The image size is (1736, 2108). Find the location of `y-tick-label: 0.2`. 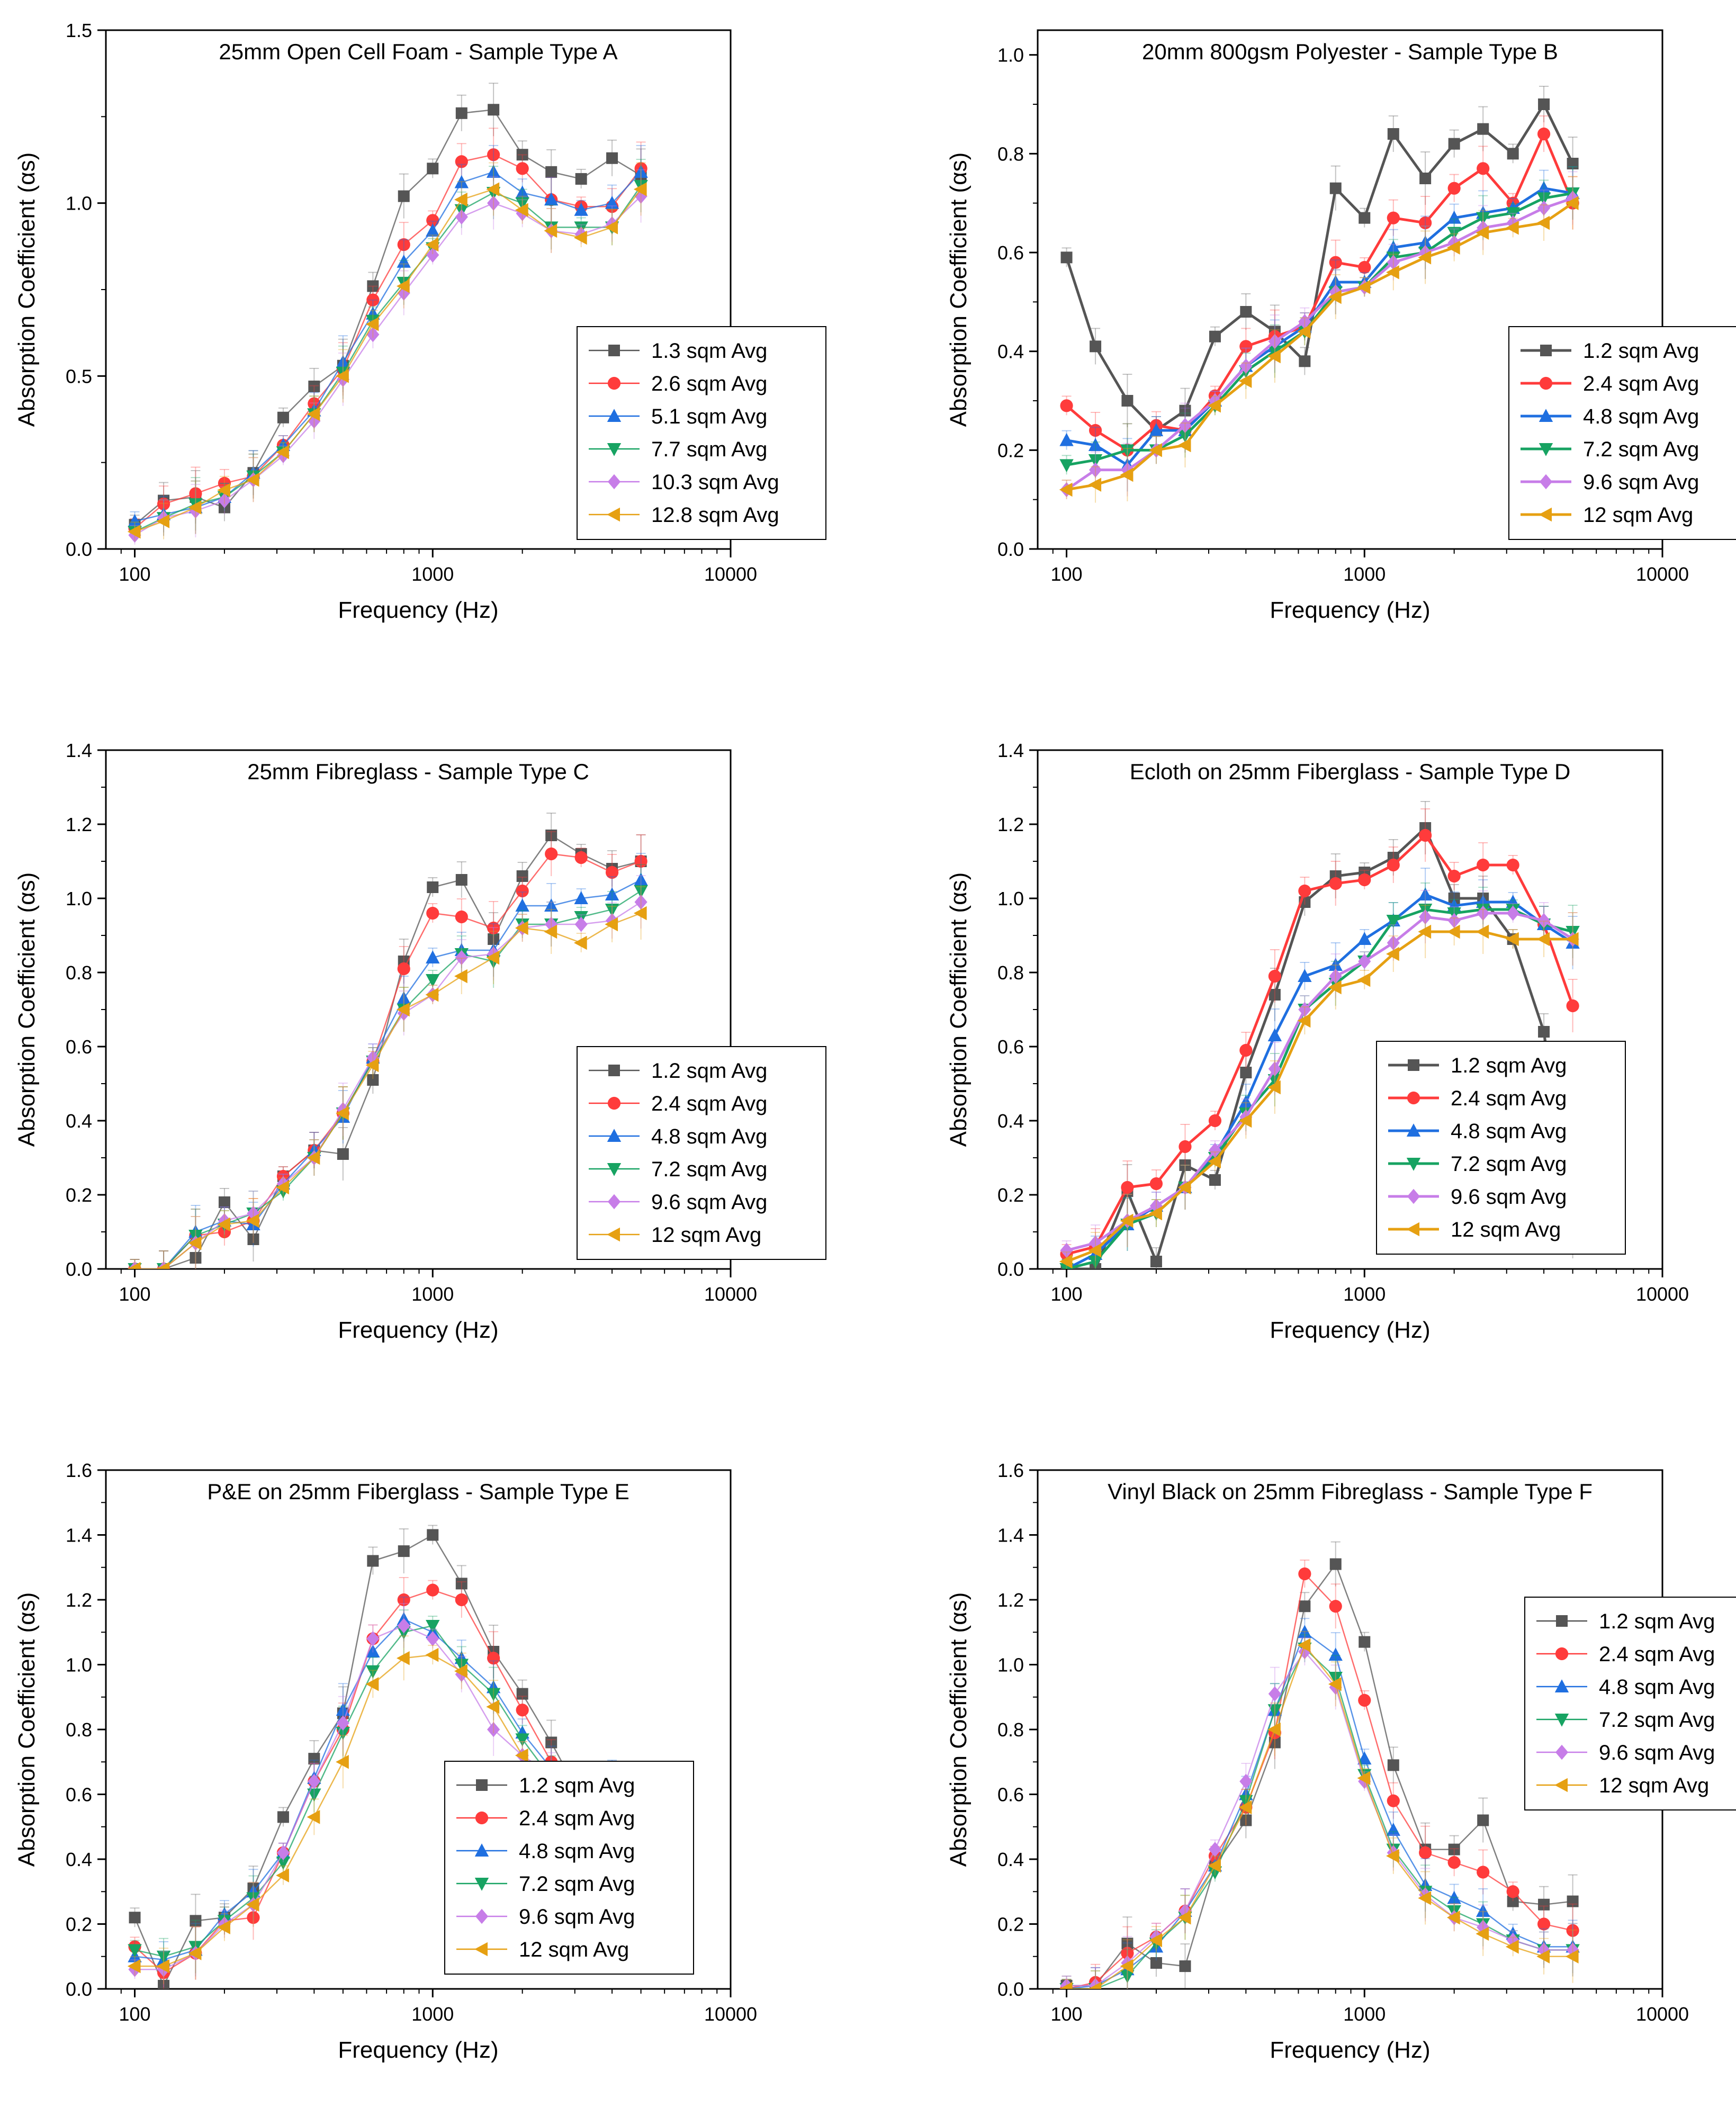

y-tick-label: 0.2 is located at coordinates (79, 1195).